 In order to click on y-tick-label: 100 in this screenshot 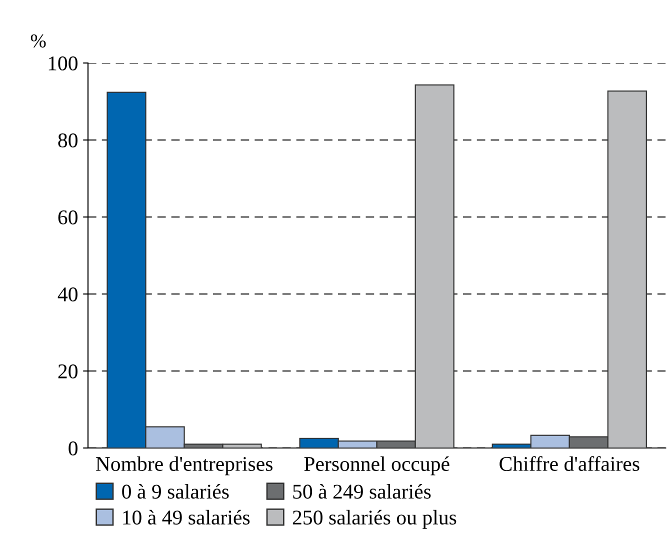, I will do `click(63, 63)`.